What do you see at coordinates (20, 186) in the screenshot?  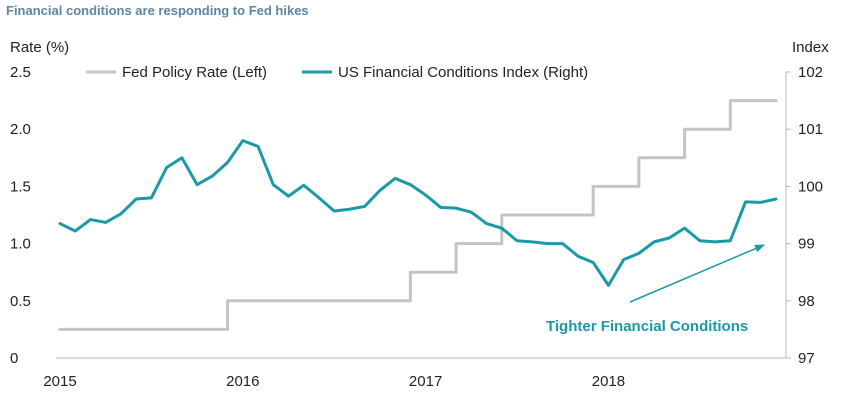 I see `left-tick-label: 1.5` at bounding box center [20, 186].